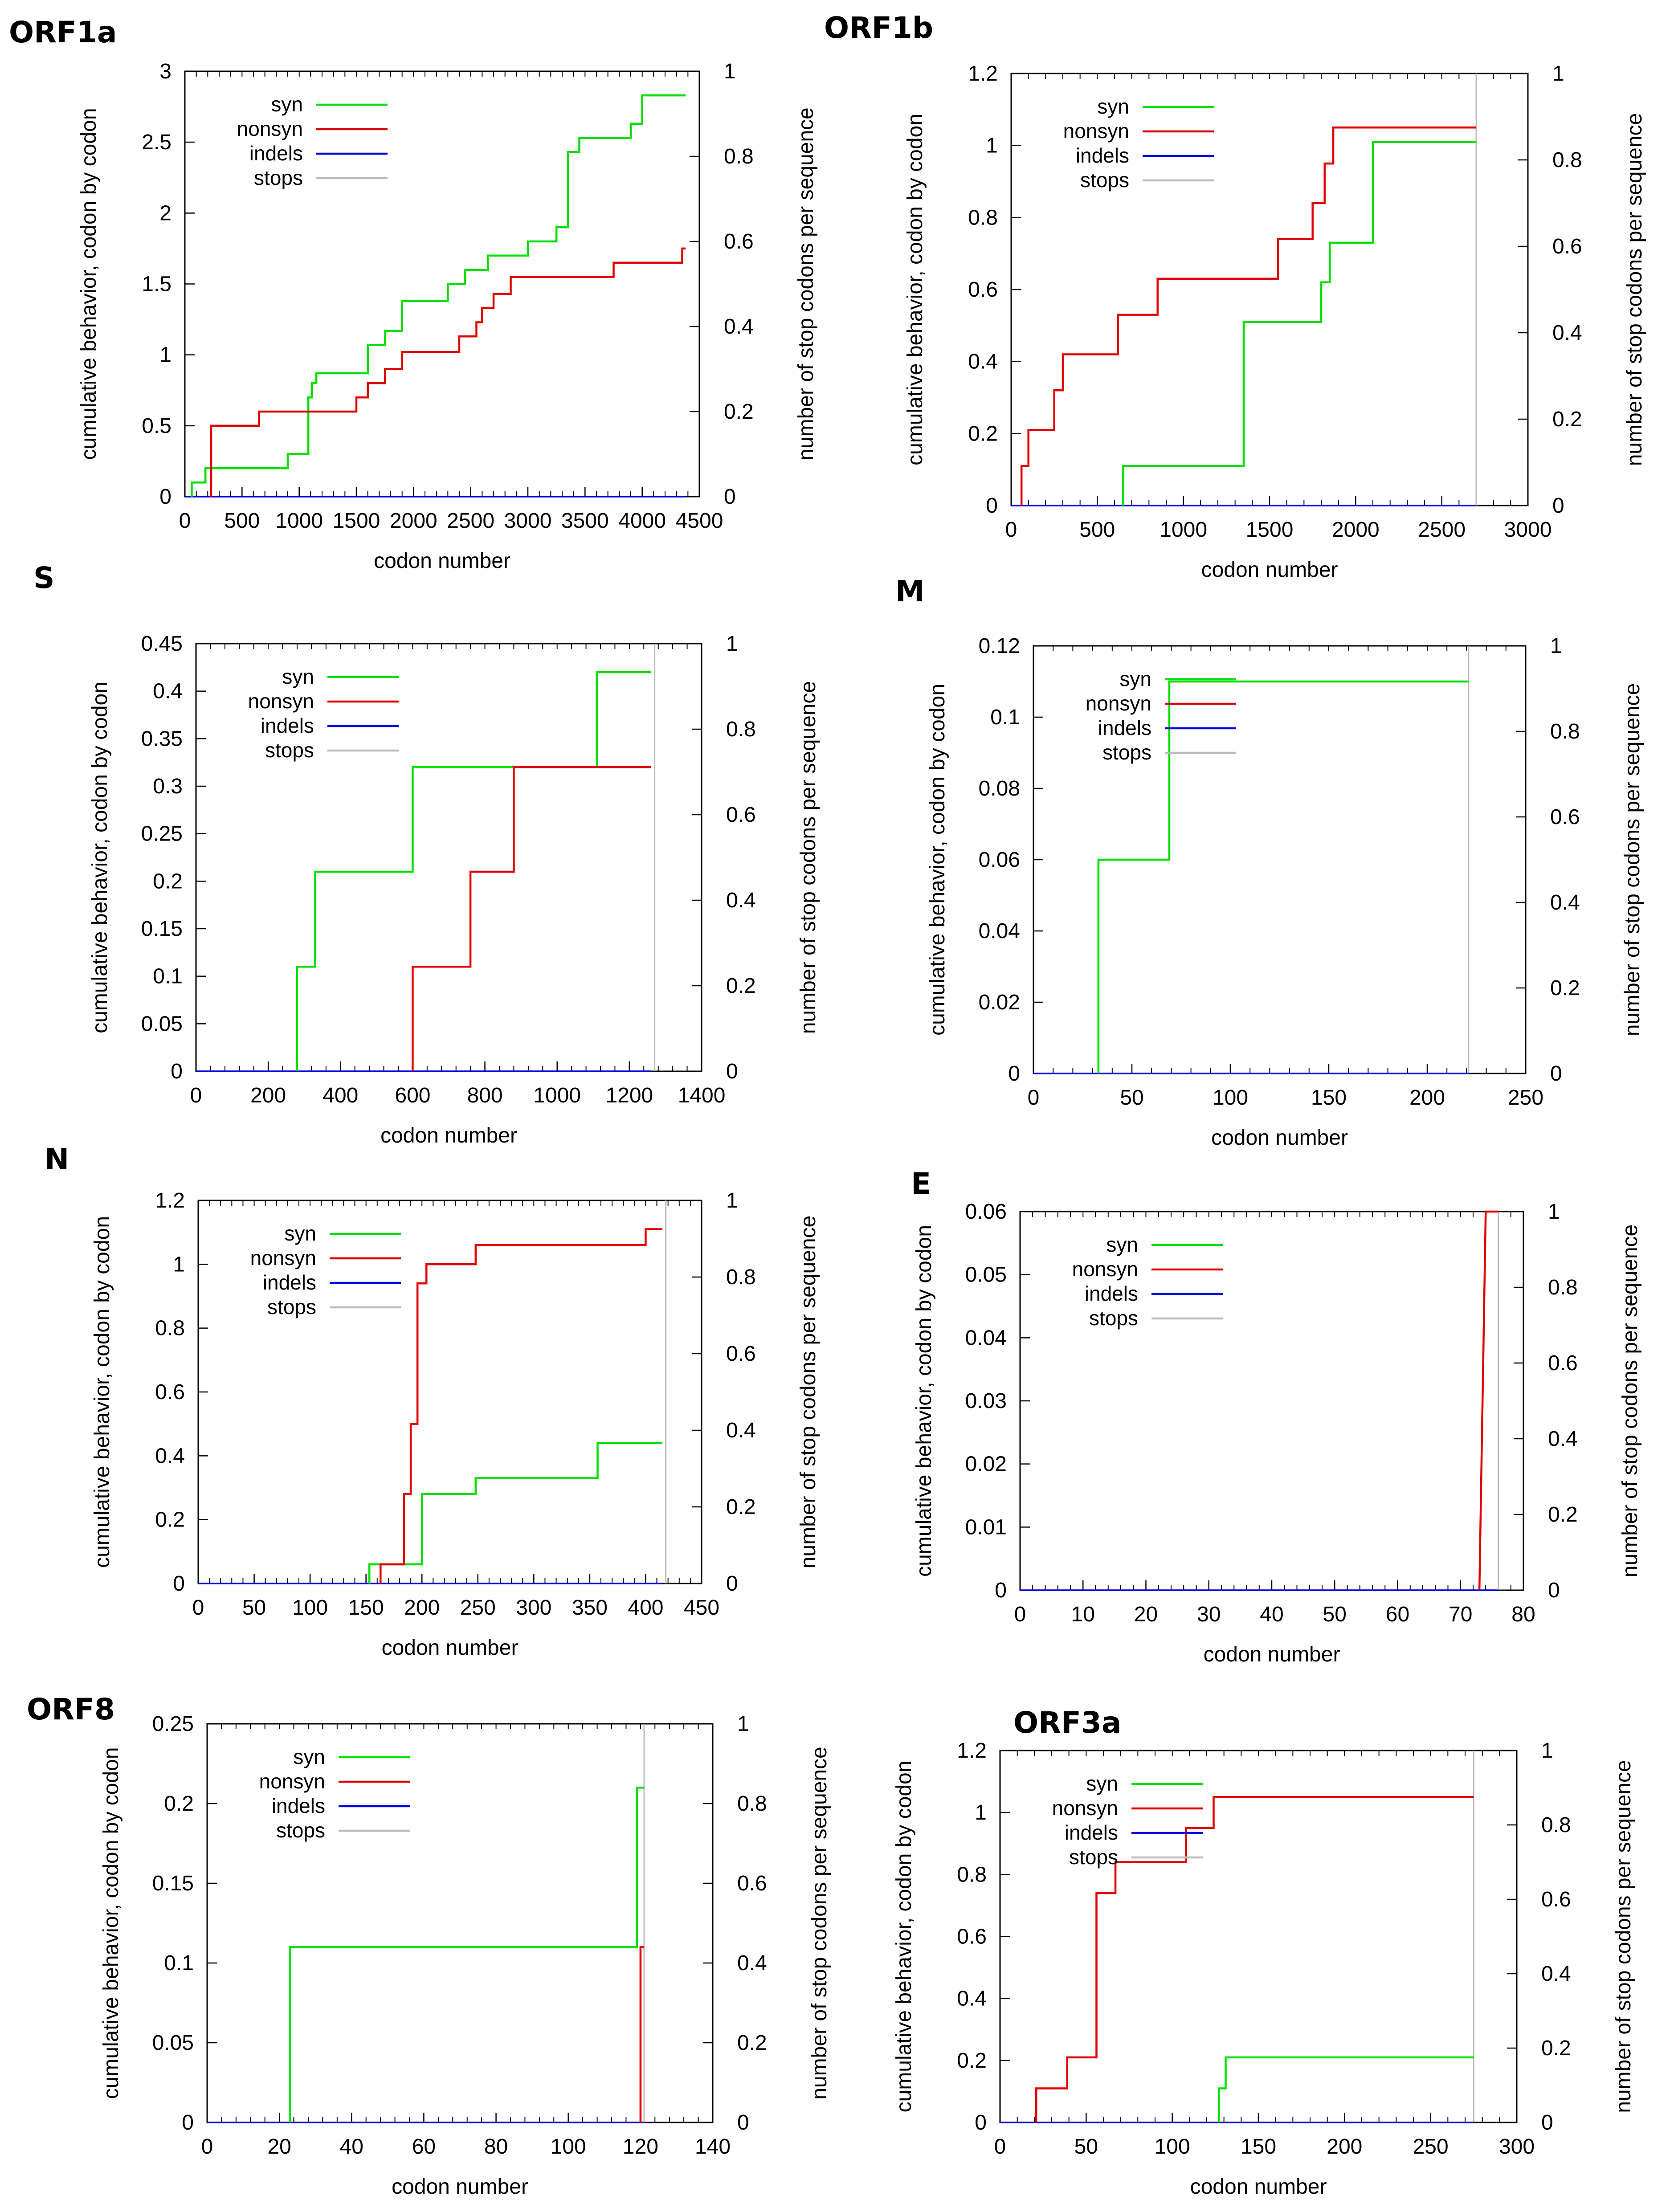 This screenshot has height=2212, width=1674. Describe the element at coordinates (179, 1804) in the screenshot. I see `y-tick-label: 0.2` at that location.